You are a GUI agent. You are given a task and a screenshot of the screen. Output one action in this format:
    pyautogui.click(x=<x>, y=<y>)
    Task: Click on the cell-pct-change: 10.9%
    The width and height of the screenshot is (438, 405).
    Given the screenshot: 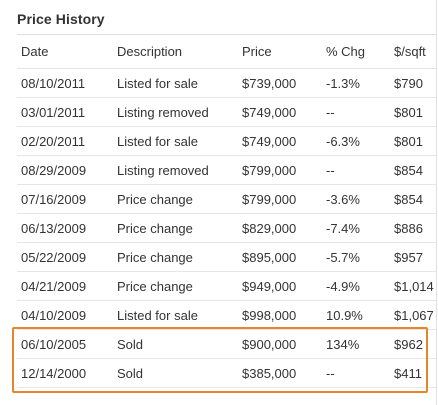 What is the action you would take?
    pyautogui.click(x=356, y=315)
    